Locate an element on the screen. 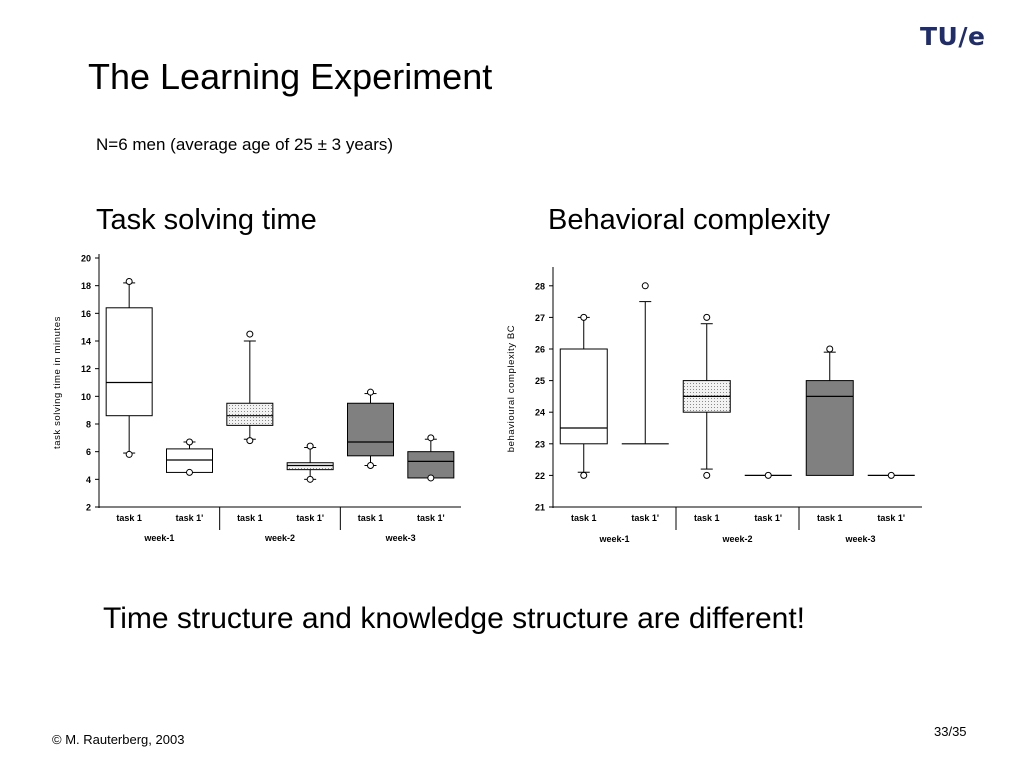  left-group-label: week-3 is located at coordinates (400, 538).